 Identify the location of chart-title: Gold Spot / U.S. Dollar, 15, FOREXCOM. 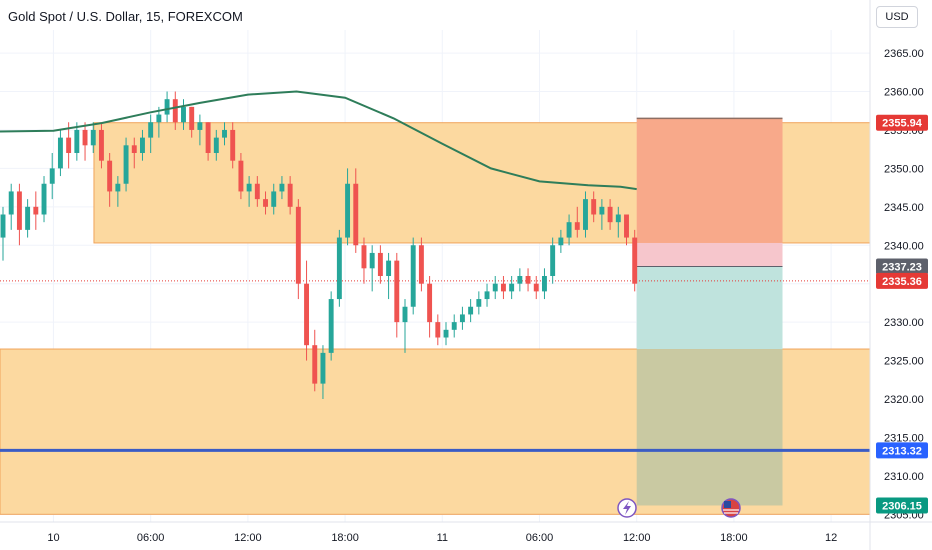
(125, 16).